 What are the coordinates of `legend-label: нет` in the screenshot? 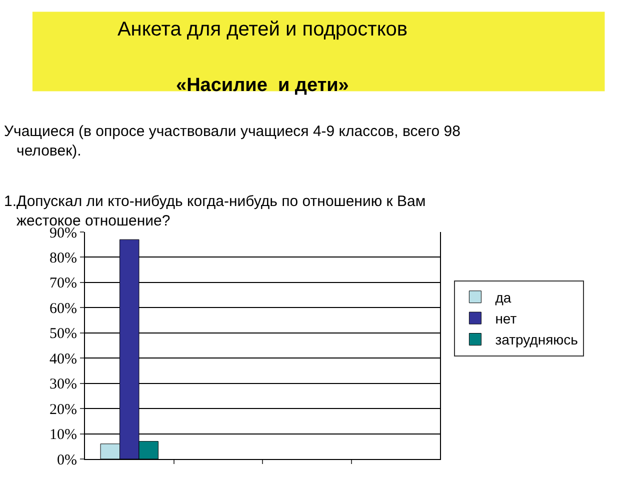 It's located at (506, 318).